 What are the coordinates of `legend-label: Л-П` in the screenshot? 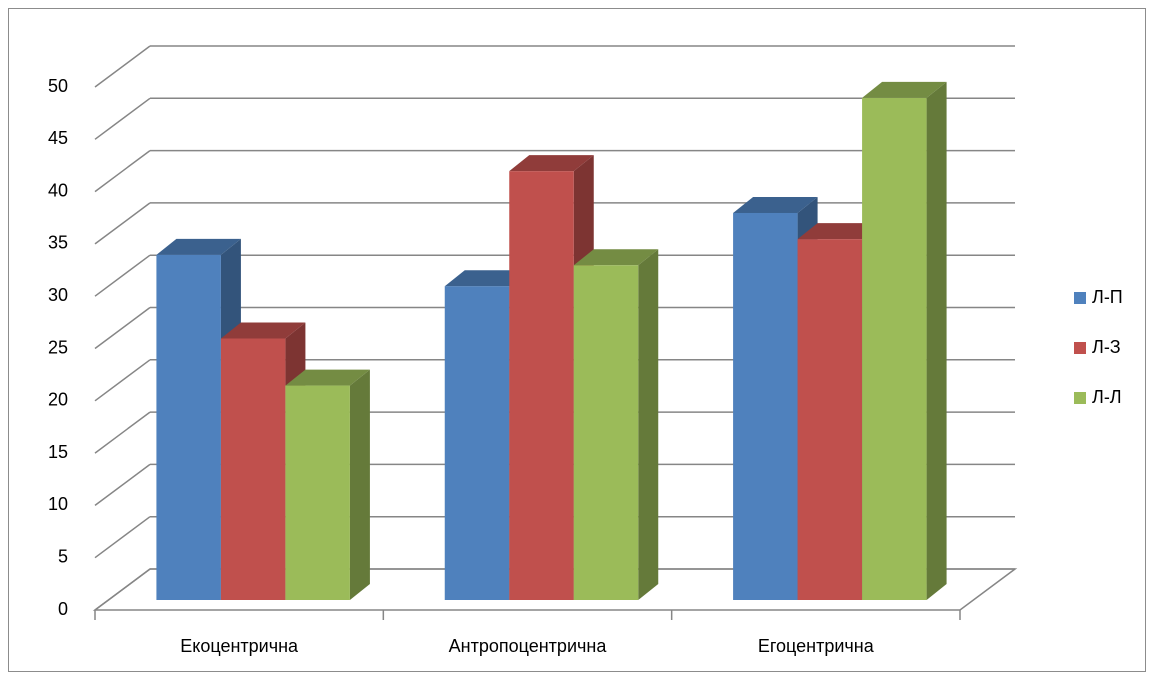 It's located at (1107, 297).